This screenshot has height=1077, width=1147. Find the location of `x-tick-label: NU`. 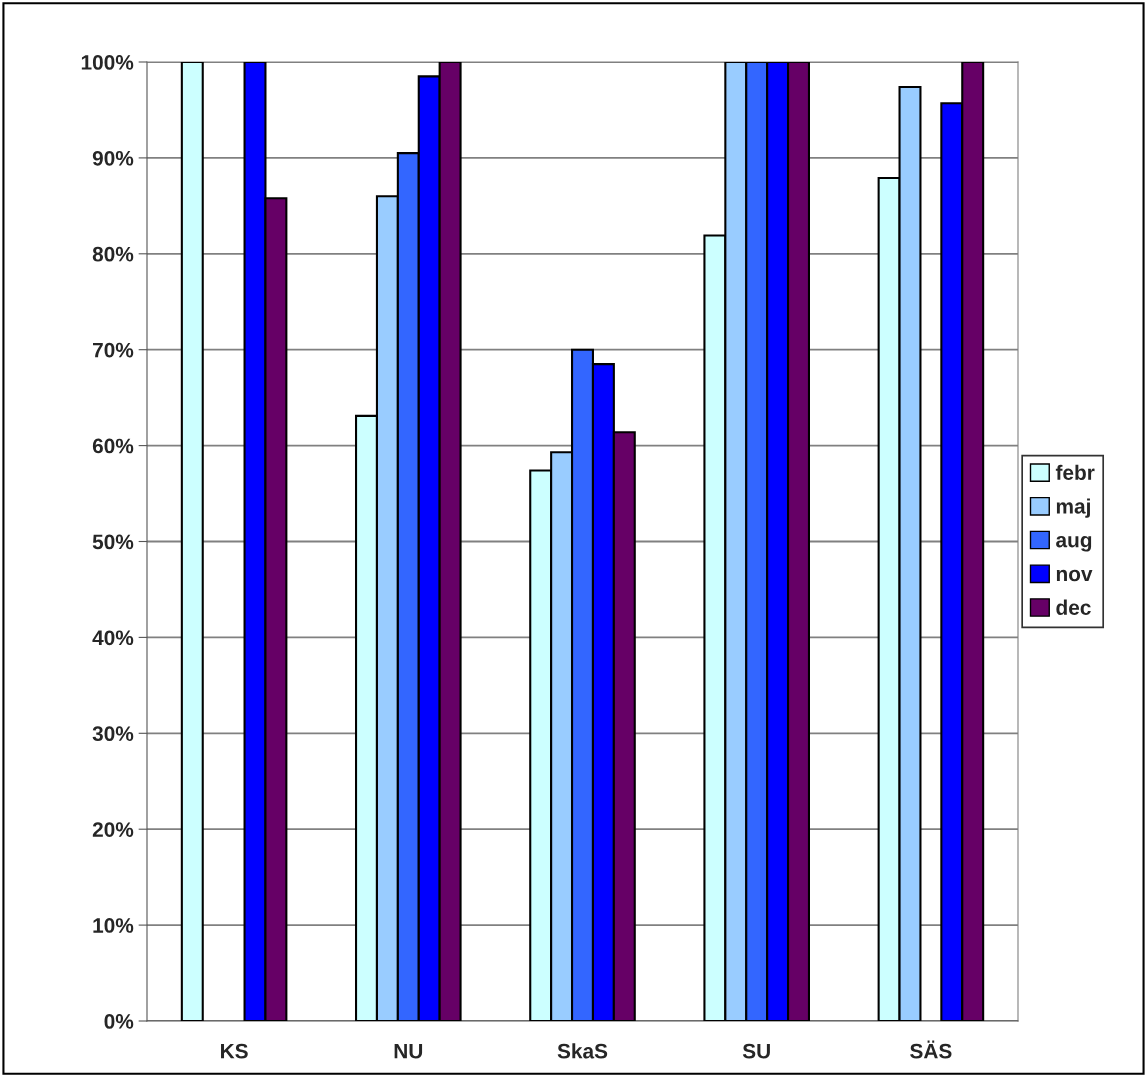

x-tick-label: NU is located at coordinates (408, 1051).